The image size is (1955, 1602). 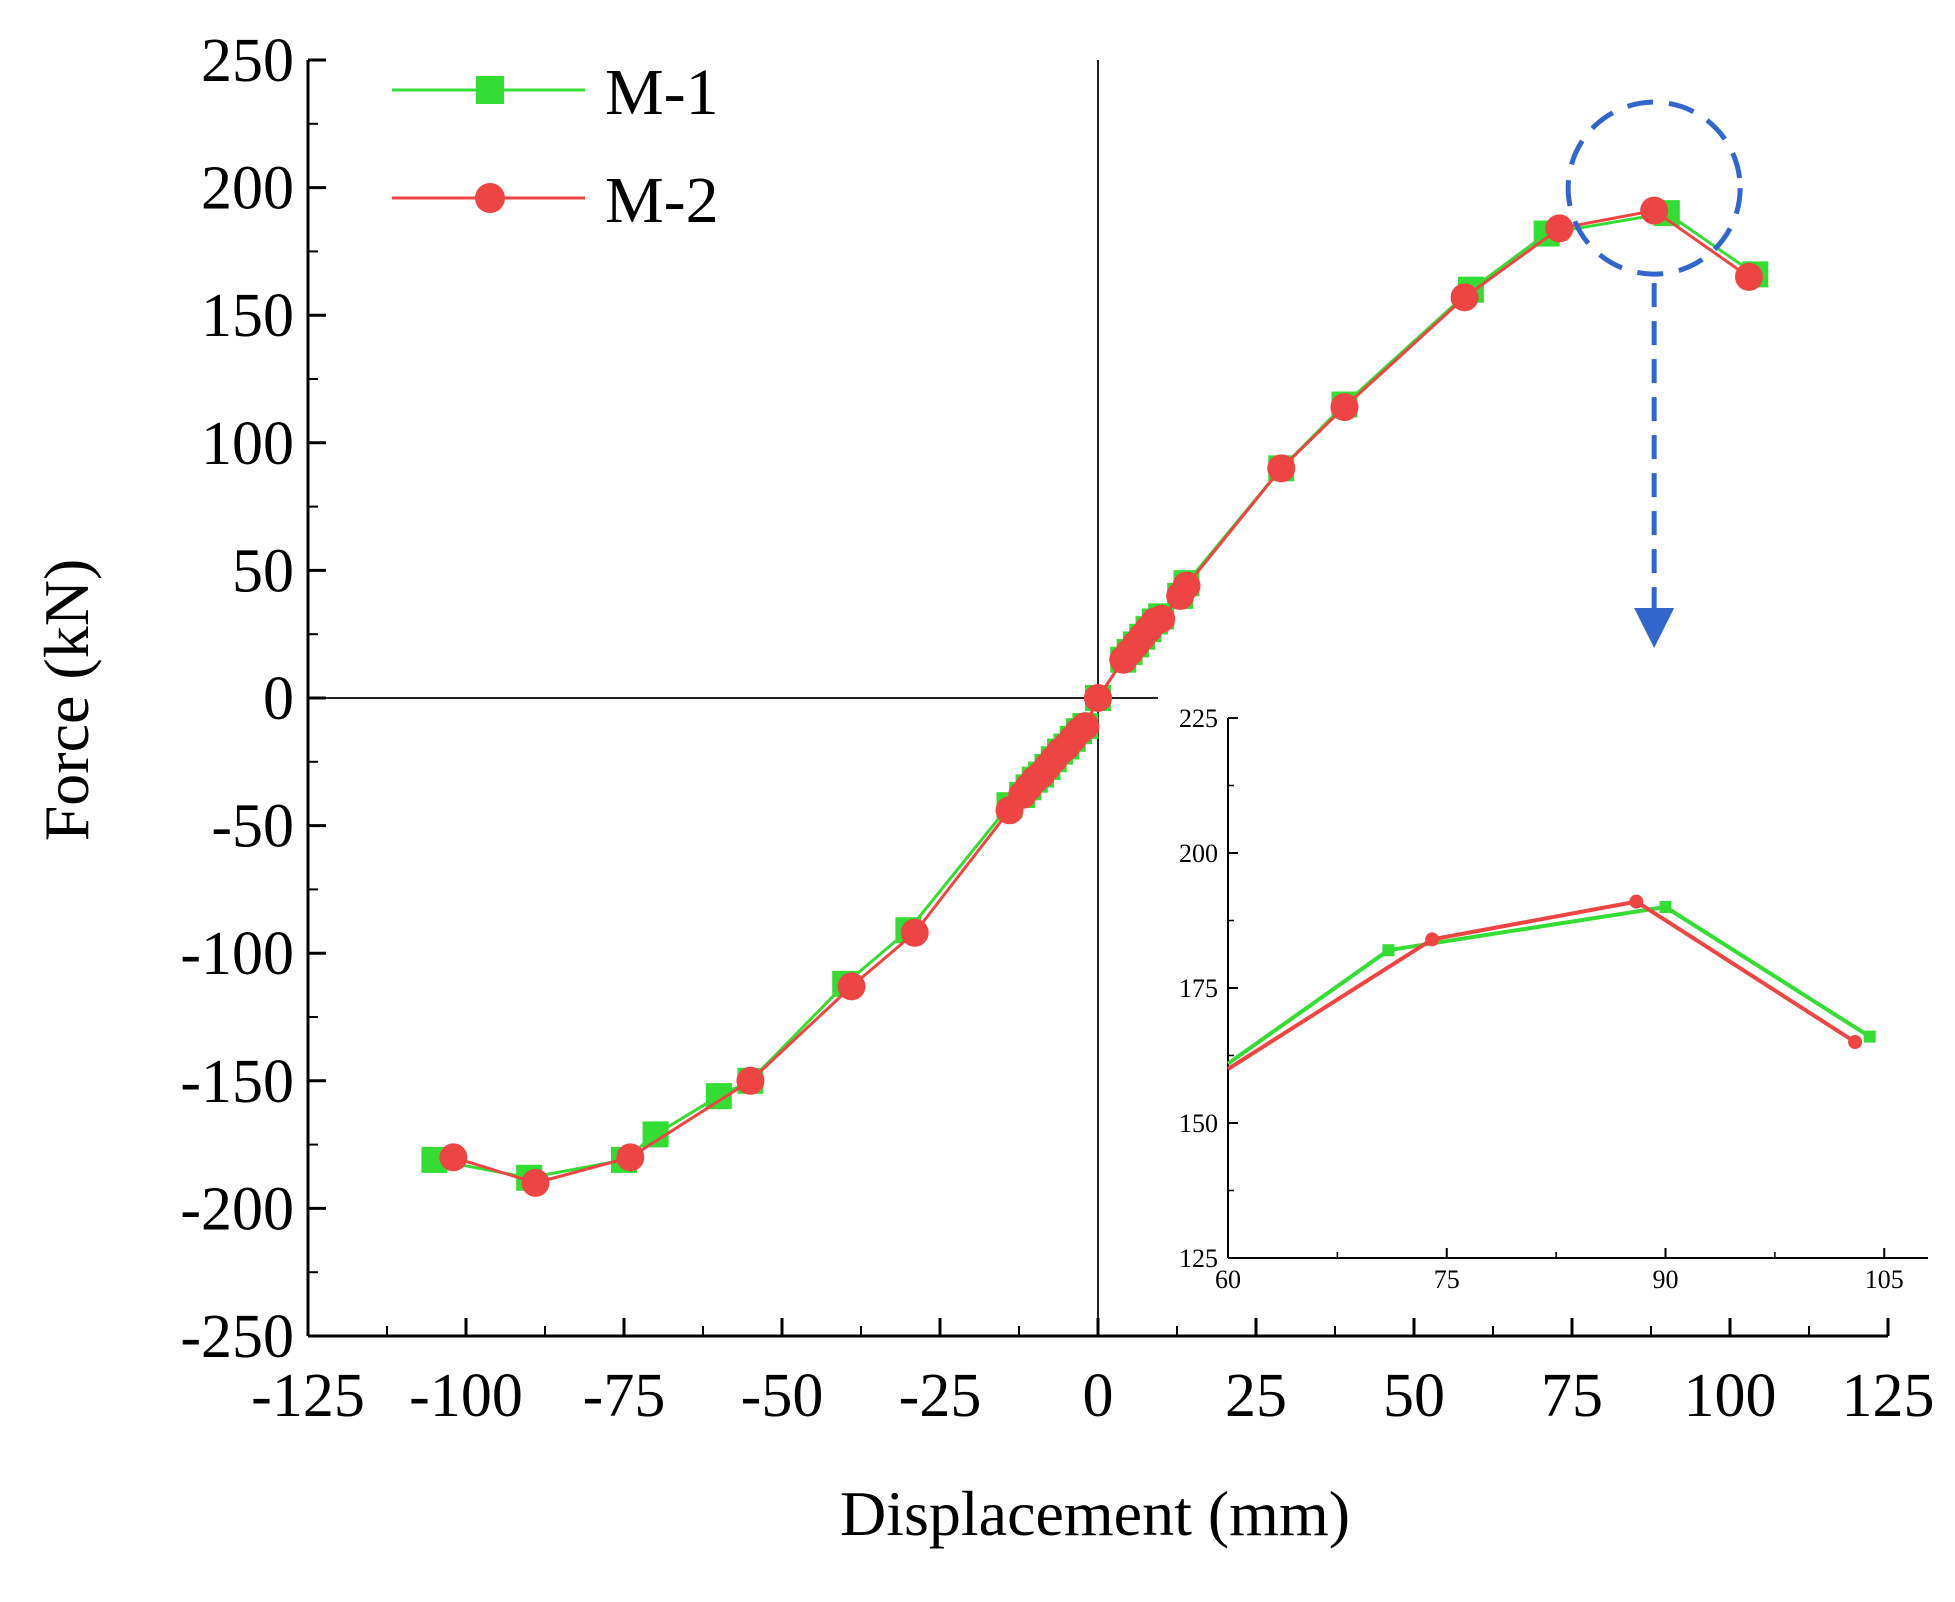 What do you see at coordinates (1572, 1396) in the screenshot?
I see `x-tick-label: 75` at bounding box center [1572, 1396].